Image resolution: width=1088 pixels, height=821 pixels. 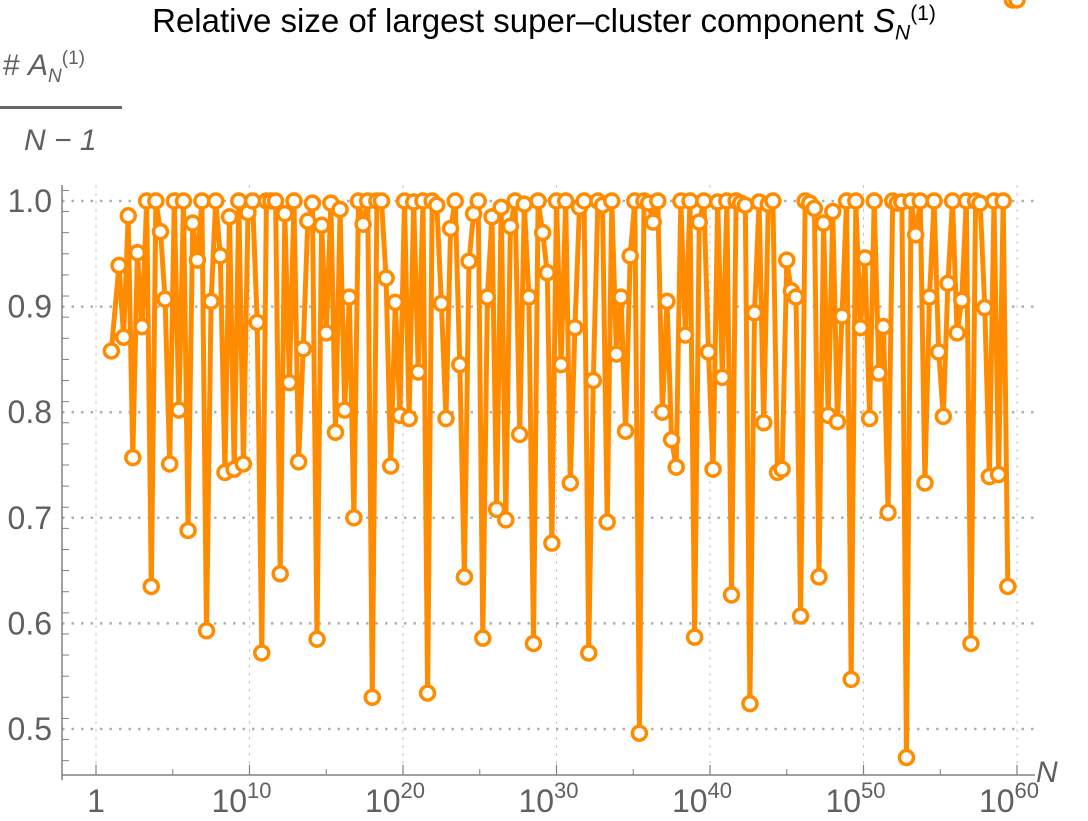 I want to click on x-tick-label: 1, so click(x=96, y=801).